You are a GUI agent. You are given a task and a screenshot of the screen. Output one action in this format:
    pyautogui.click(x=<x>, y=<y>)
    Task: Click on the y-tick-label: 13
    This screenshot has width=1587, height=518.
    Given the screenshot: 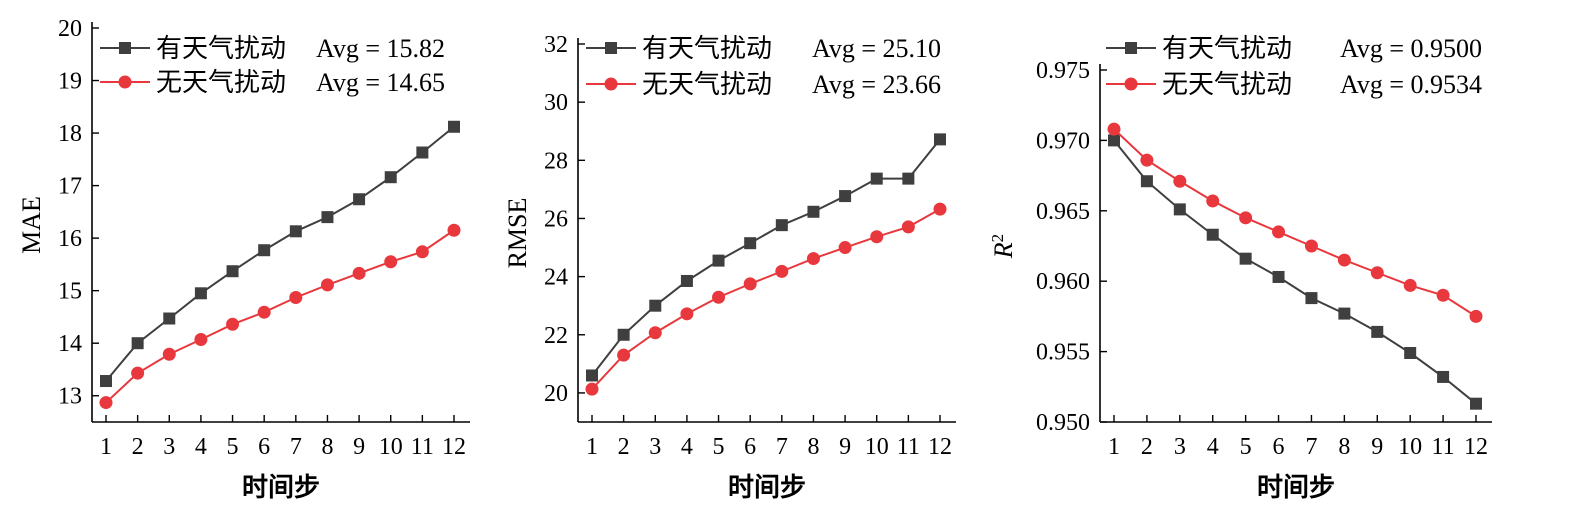 What is the action you would take?
    pyautogui.click(x=70, y=397)
    